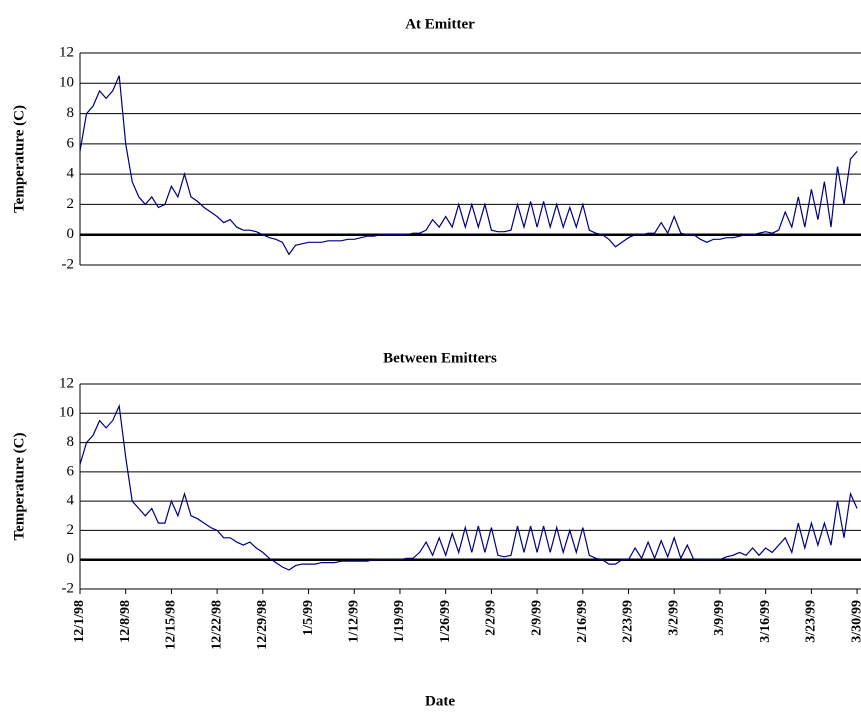 This screenshot has height=713, width=861. What do you see at coordinates (125, 621) in the screenshot?
I see `x-tick-label: 12/8/98` at bounding box center [125, 621].